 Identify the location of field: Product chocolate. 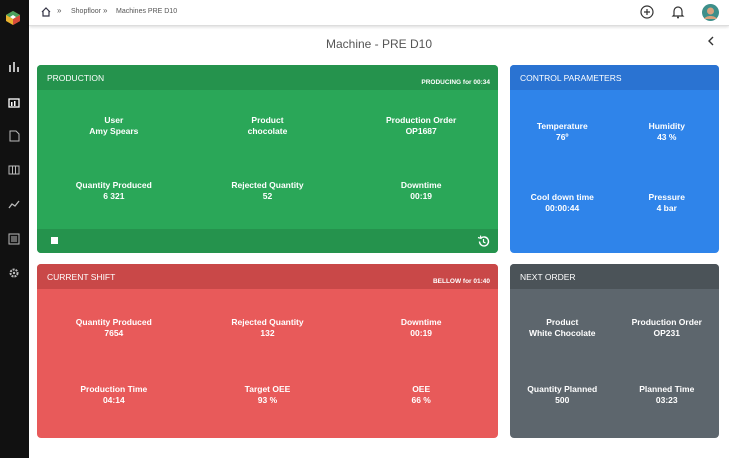
(268, 126).